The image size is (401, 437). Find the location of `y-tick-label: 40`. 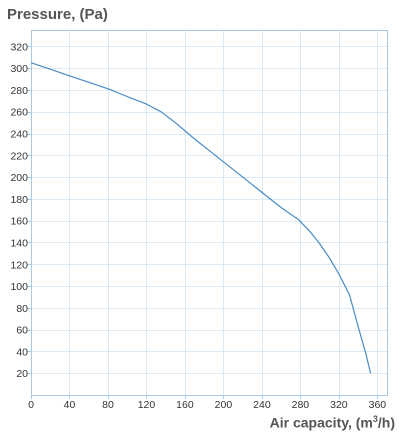

y-tick-label: 40 is located at coordinates (22, 352).